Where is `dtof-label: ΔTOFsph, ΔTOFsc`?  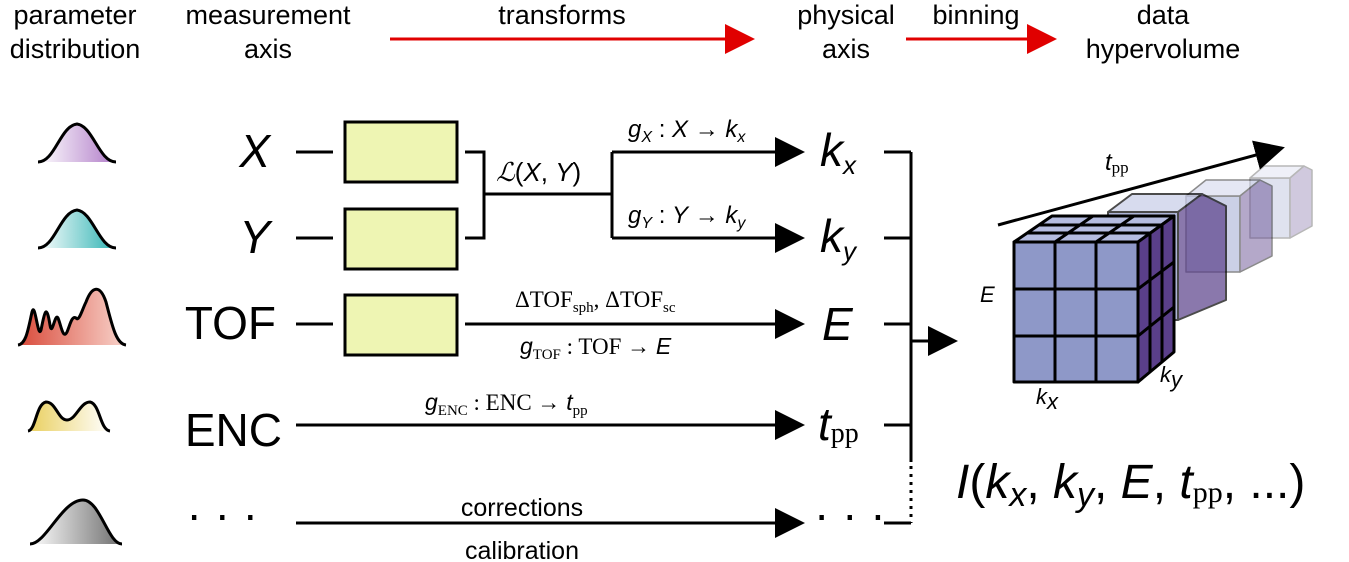
dtof-label: ΔTOFsph, ΔTOFsc is located at coordinates (595, 301).